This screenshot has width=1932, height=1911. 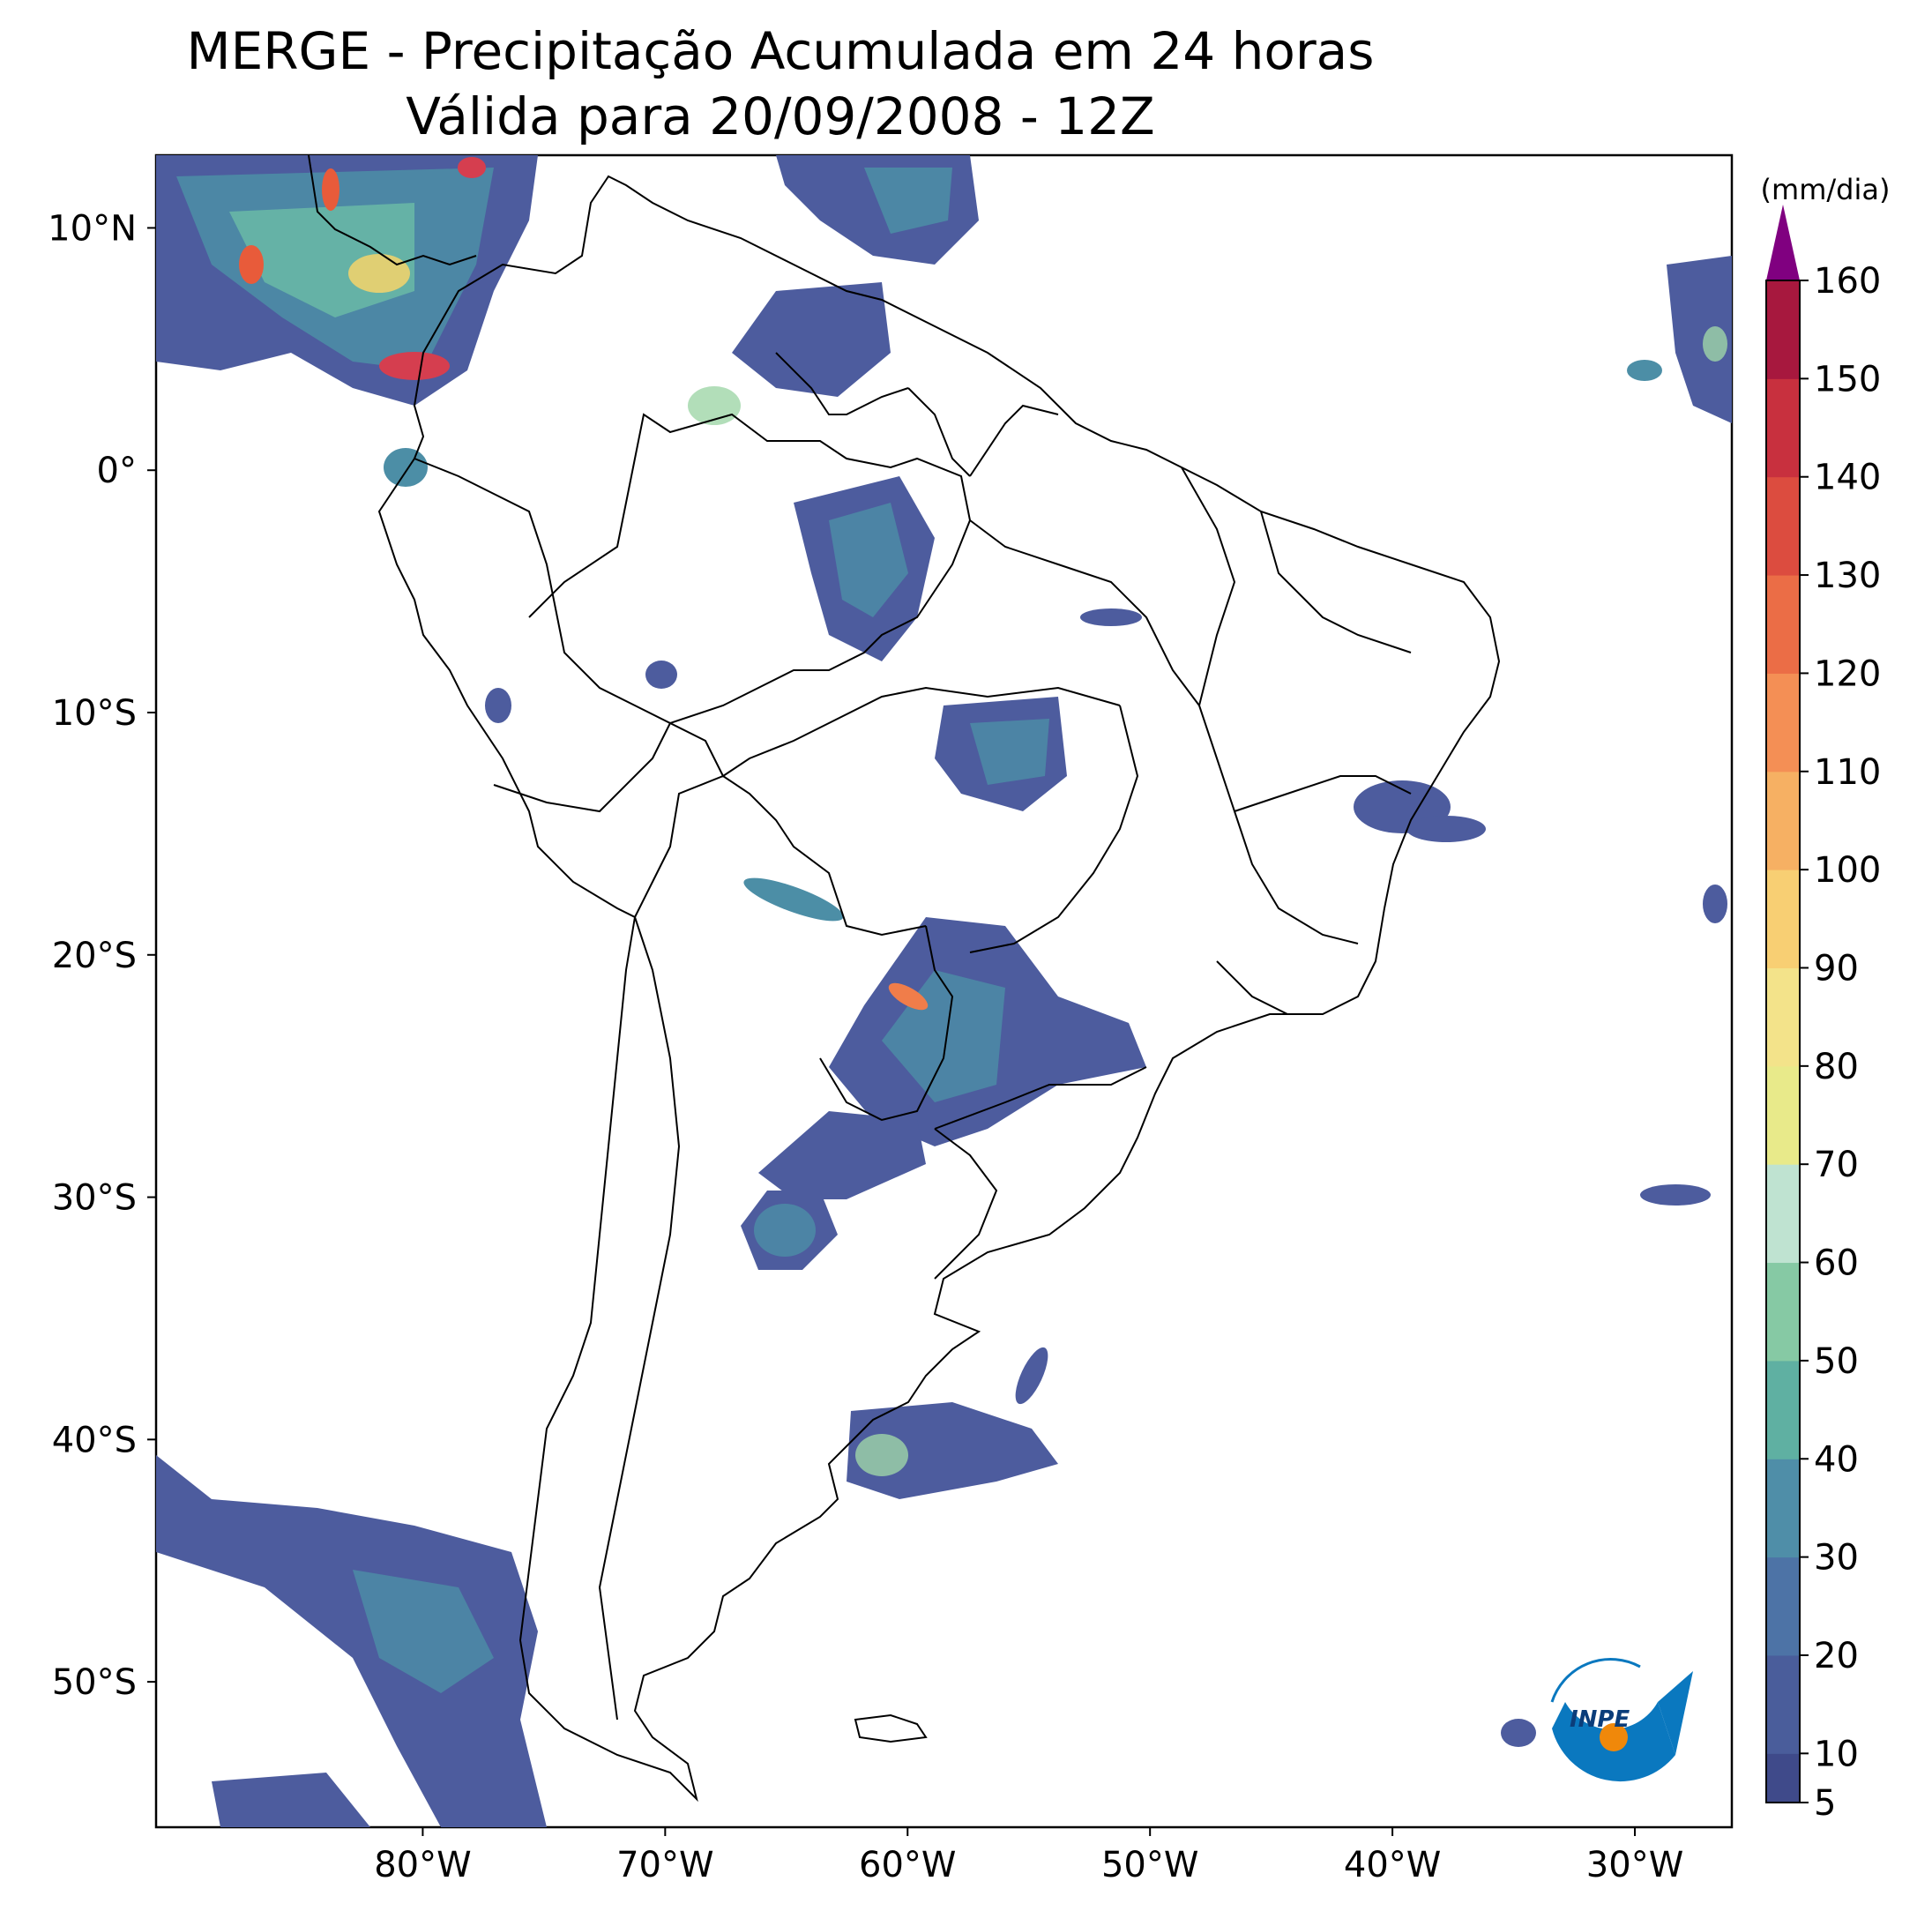 I want to click on rain-core-argentina-c, so click(x=785, y=1230).